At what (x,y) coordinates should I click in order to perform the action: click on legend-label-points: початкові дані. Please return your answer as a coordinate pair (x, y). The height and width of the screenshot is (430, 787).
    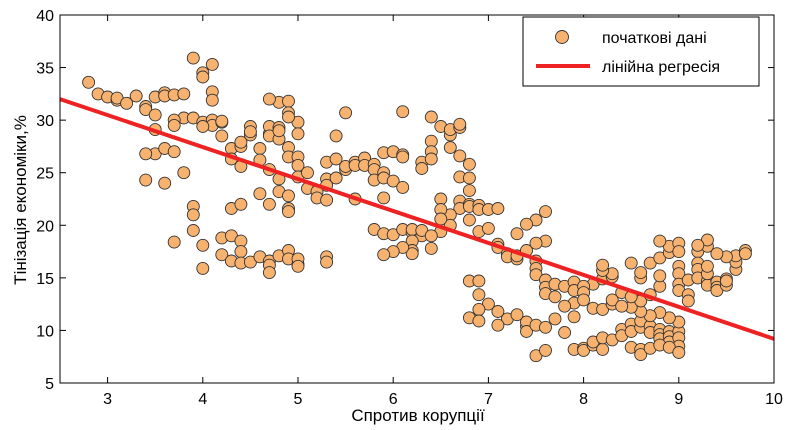
    Looking at the image, I should click on (654, 38).